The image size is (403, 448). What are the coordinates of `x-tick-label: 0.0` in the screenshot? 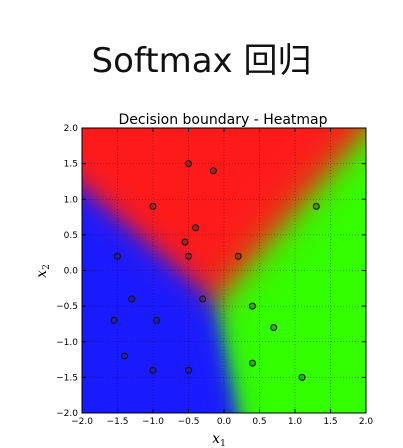 It's located at (224, 422).